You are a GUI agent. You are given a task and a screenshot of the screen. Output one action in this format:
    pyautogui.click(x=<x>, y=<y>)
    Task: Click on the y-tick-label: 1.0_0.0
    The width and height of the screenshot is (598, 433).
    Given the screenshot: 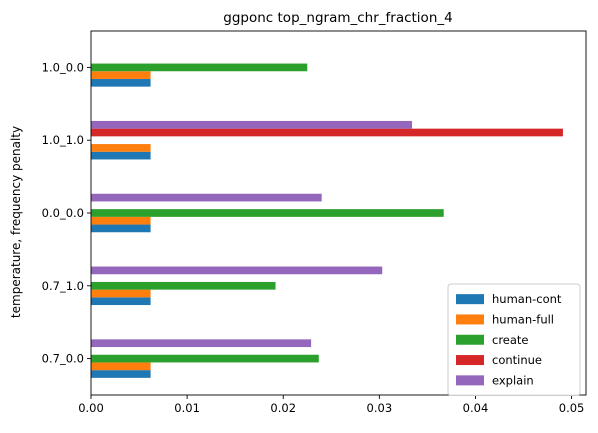 What is the action you would take?
    pyautogui.click(x=63, y=67)
    